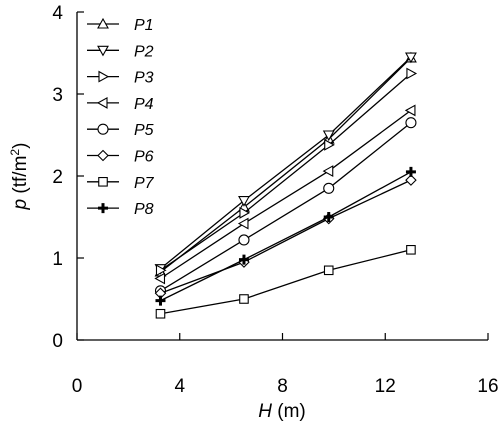 The image size is (500, 424). I want to click on legend-item-p6: P6, so click(120, 157).